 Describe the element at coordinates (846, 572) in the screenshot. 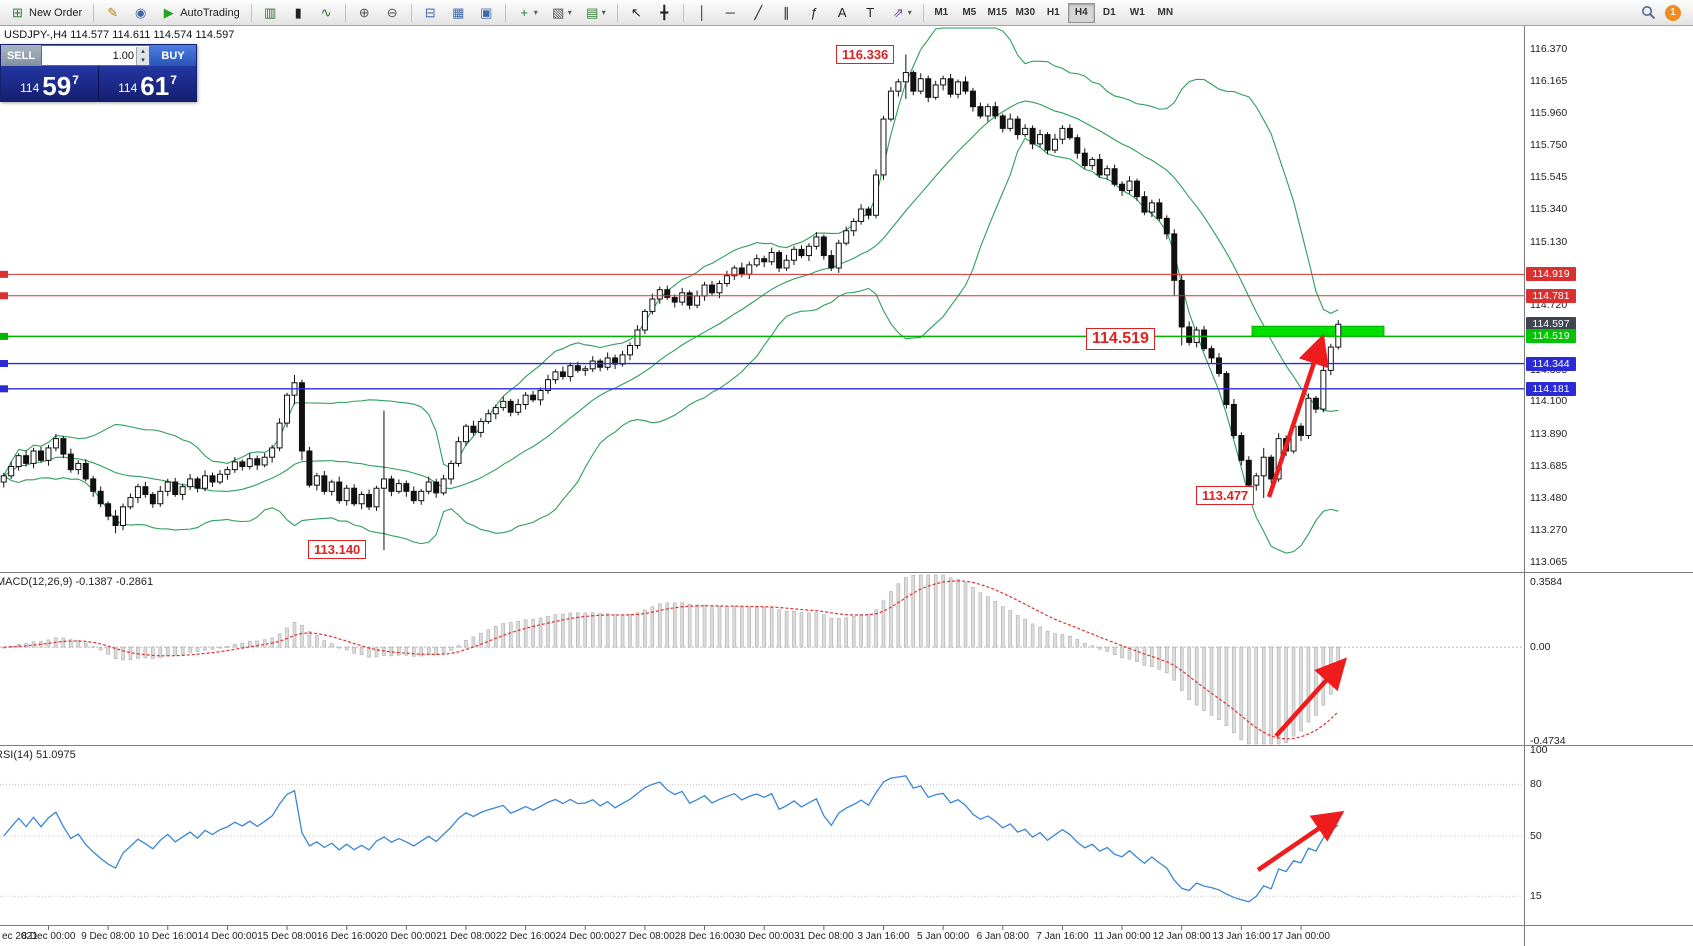

I see `macd-panel-divider` at that location.